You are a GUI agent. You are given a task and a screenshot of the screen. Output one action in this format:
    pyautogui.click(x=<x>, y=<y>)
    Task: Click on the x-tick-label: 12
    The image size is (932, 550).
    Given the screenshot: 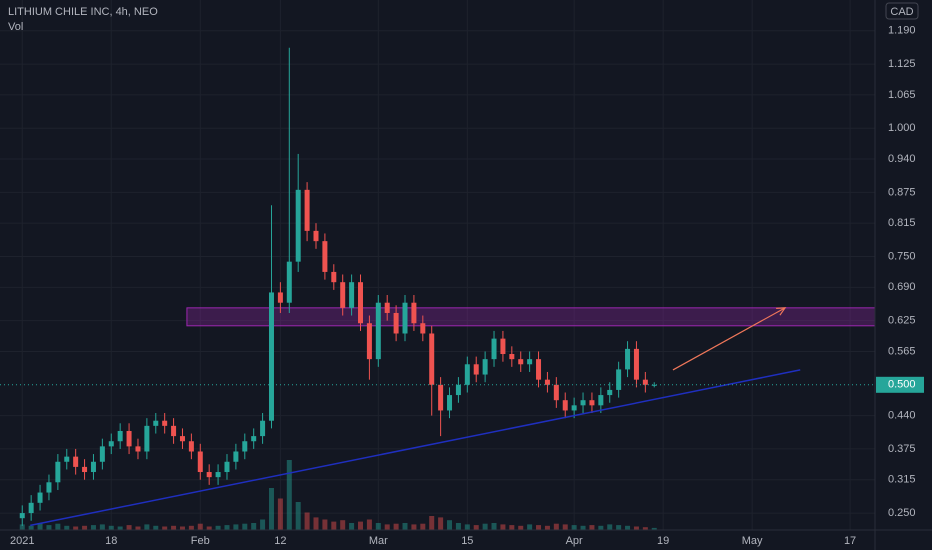 What is the action you would take?
    pyautogui.click(x=280, y=541)
    